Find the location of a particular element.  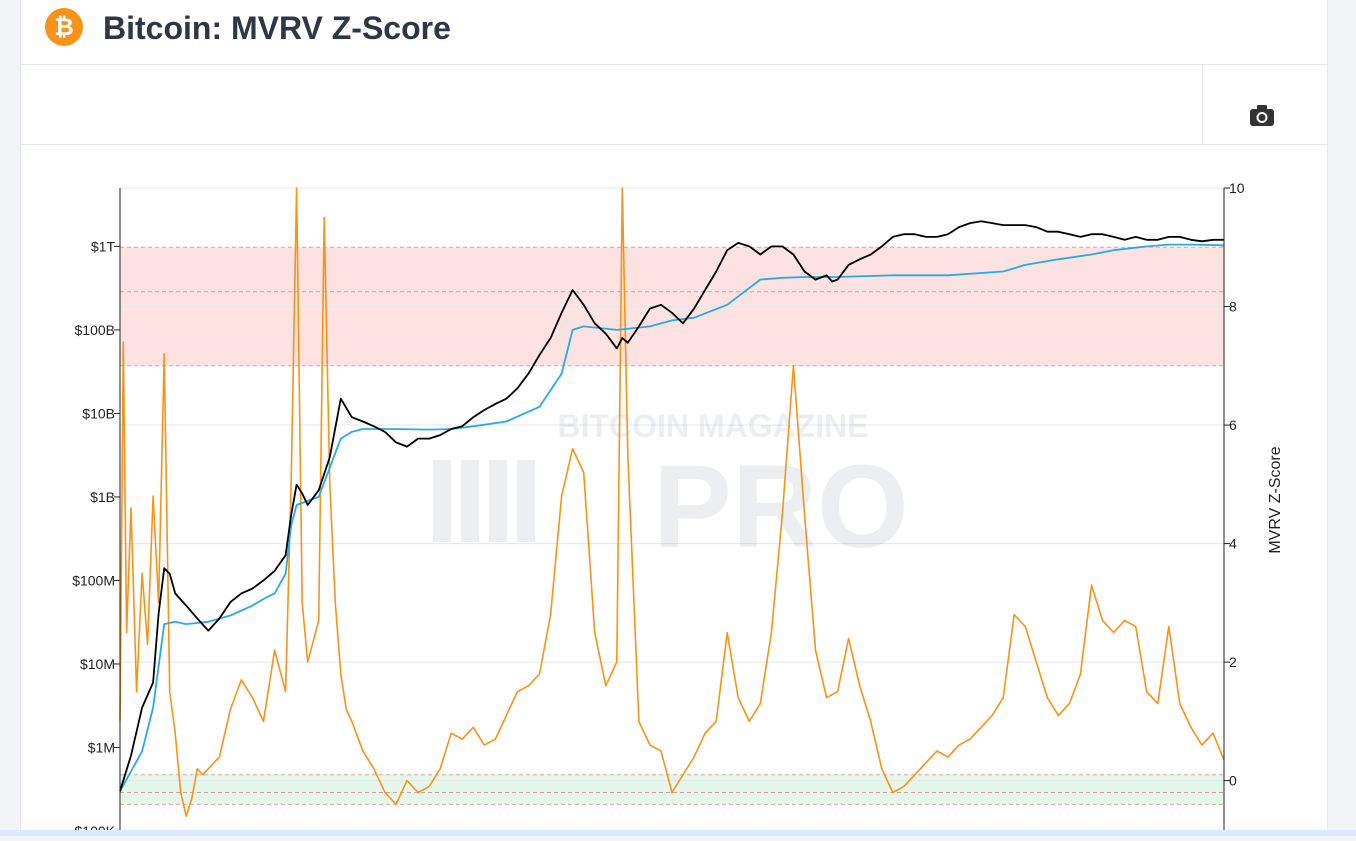

page-title: Bitcoin: MVRV Z-Score is located at coordinates (277, 28).